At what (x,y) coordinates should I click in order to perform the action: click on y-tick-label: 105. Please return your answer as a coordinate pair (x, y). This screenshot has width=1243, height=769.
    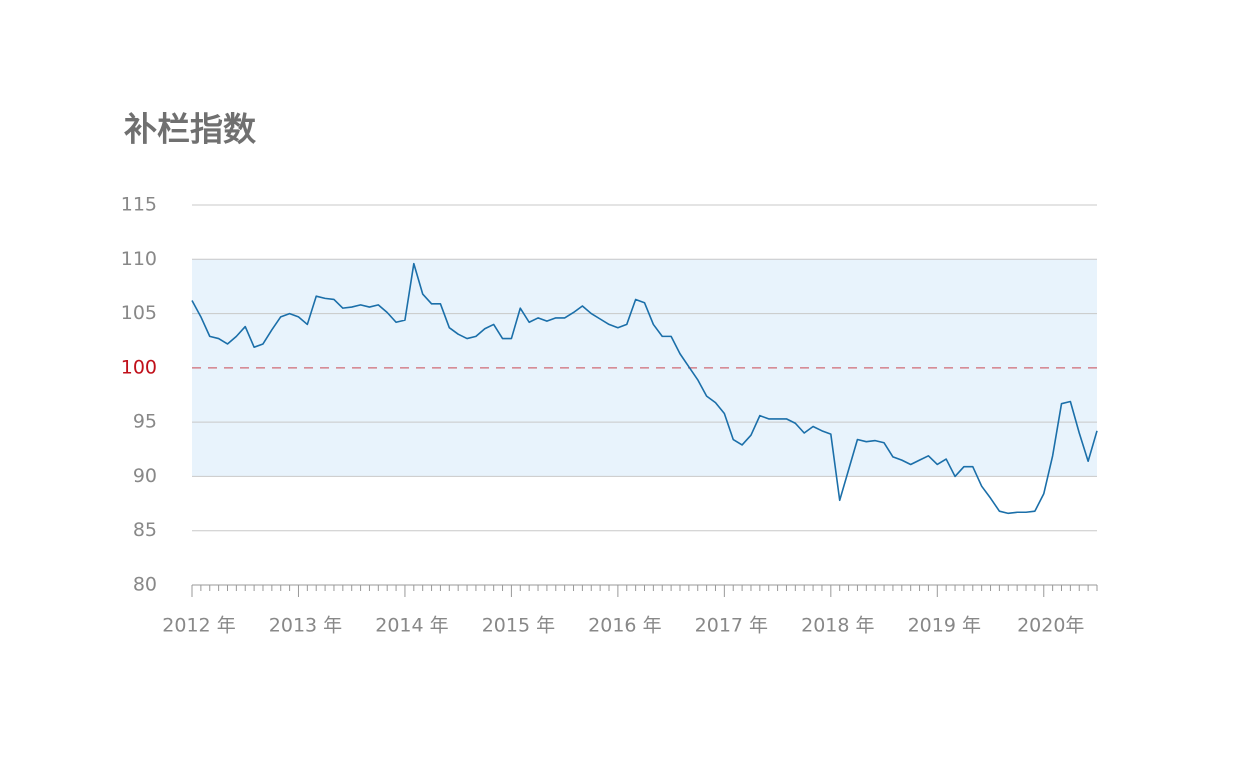
    Looking at the image, I should click on (139, 313).